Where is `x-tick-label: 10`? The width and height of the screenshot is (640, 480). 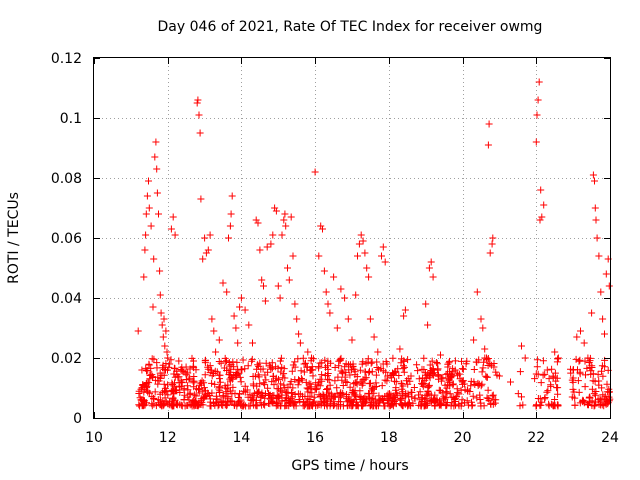
x-tick-label: 10 is located at coordinates (94, 438).